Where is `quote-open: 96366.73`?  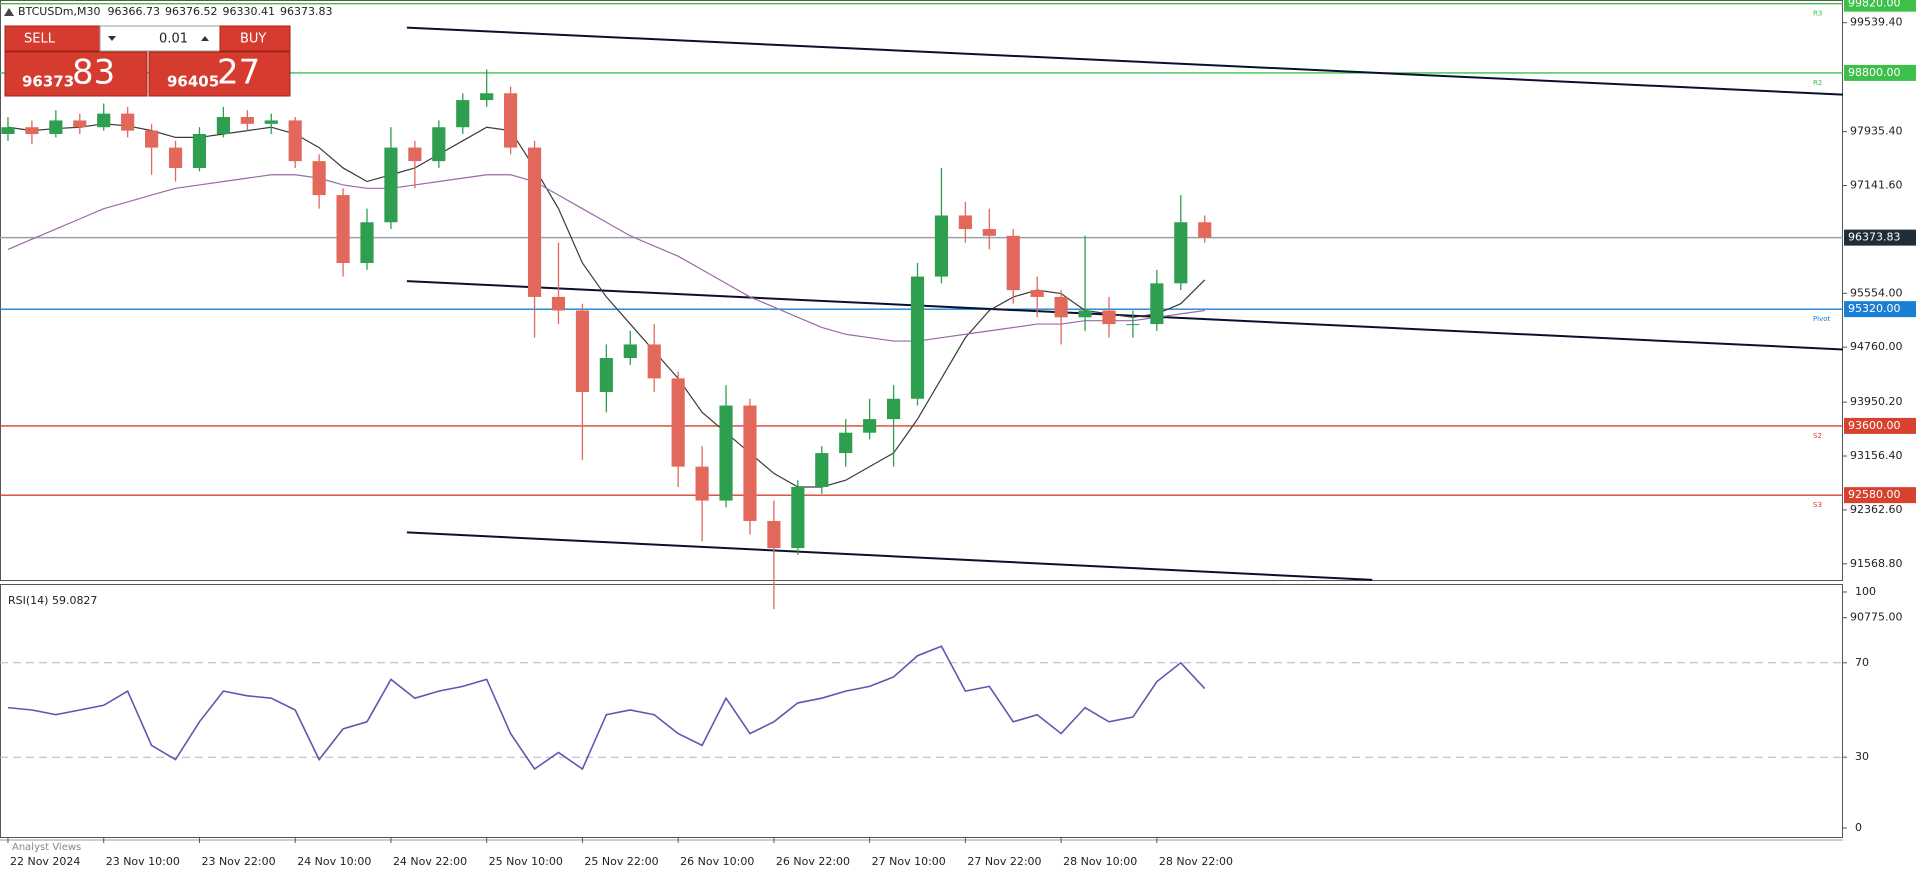
quote-open: 96366.73 is located at coordinates (134, 11).